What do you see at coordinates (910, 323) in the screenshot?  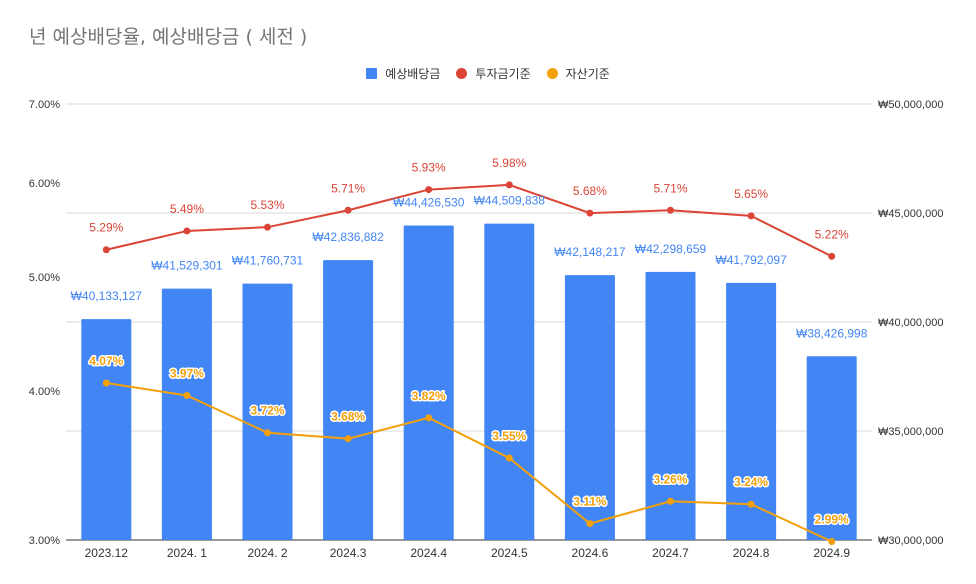 I see `right-axis-tick-label: ₩40,000,000` at bounding box center [910, 323].